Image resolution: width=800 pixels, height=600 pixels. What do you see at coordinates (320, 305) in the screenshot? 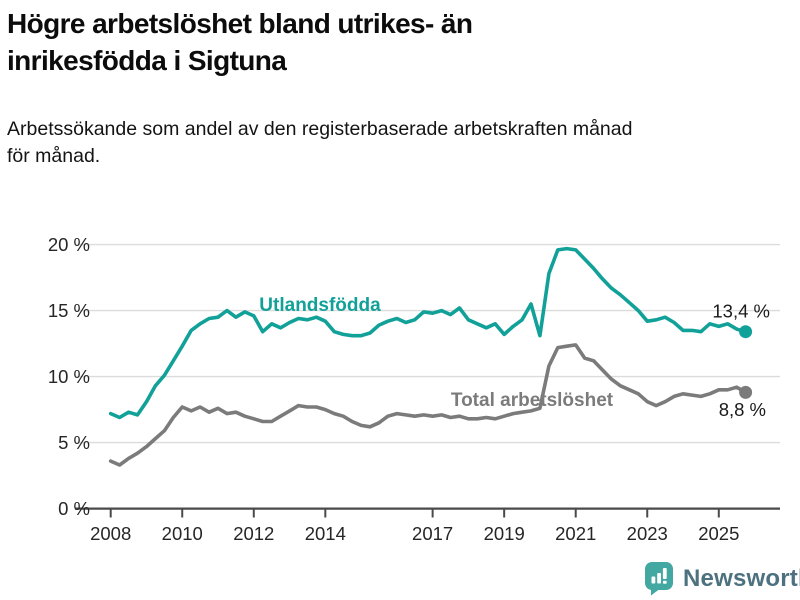
I see `series-label-utlandsfodda: Utlandsfödda` at bounding box center [320, 305].